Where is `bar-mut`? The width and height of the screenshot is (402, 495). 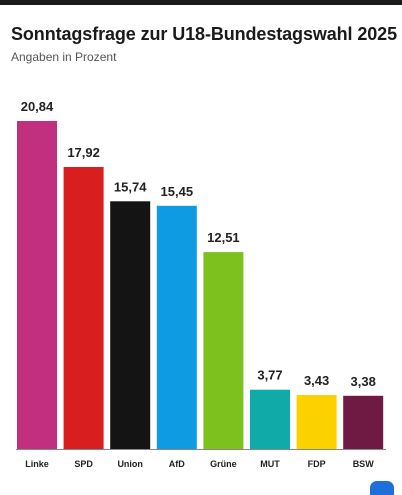
bar-mut is located at coordinates (270, 419).